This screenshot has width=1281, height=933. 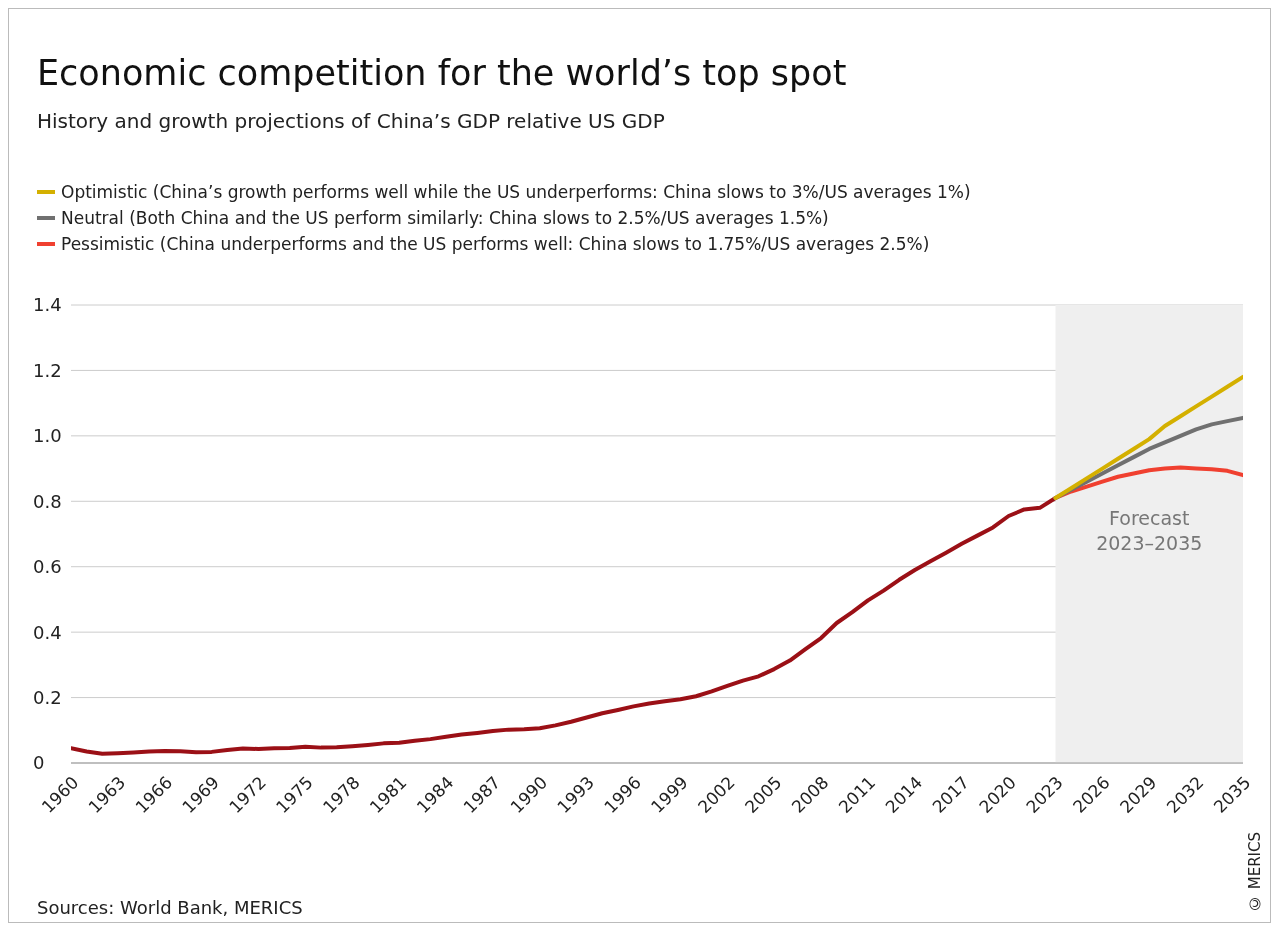 What do you see at coordinates (351, 121) in the screenshot?
I see `chart-subtitle: History and growth projections of China’s GDP relative US GDP` at bounding box center [351, 121].